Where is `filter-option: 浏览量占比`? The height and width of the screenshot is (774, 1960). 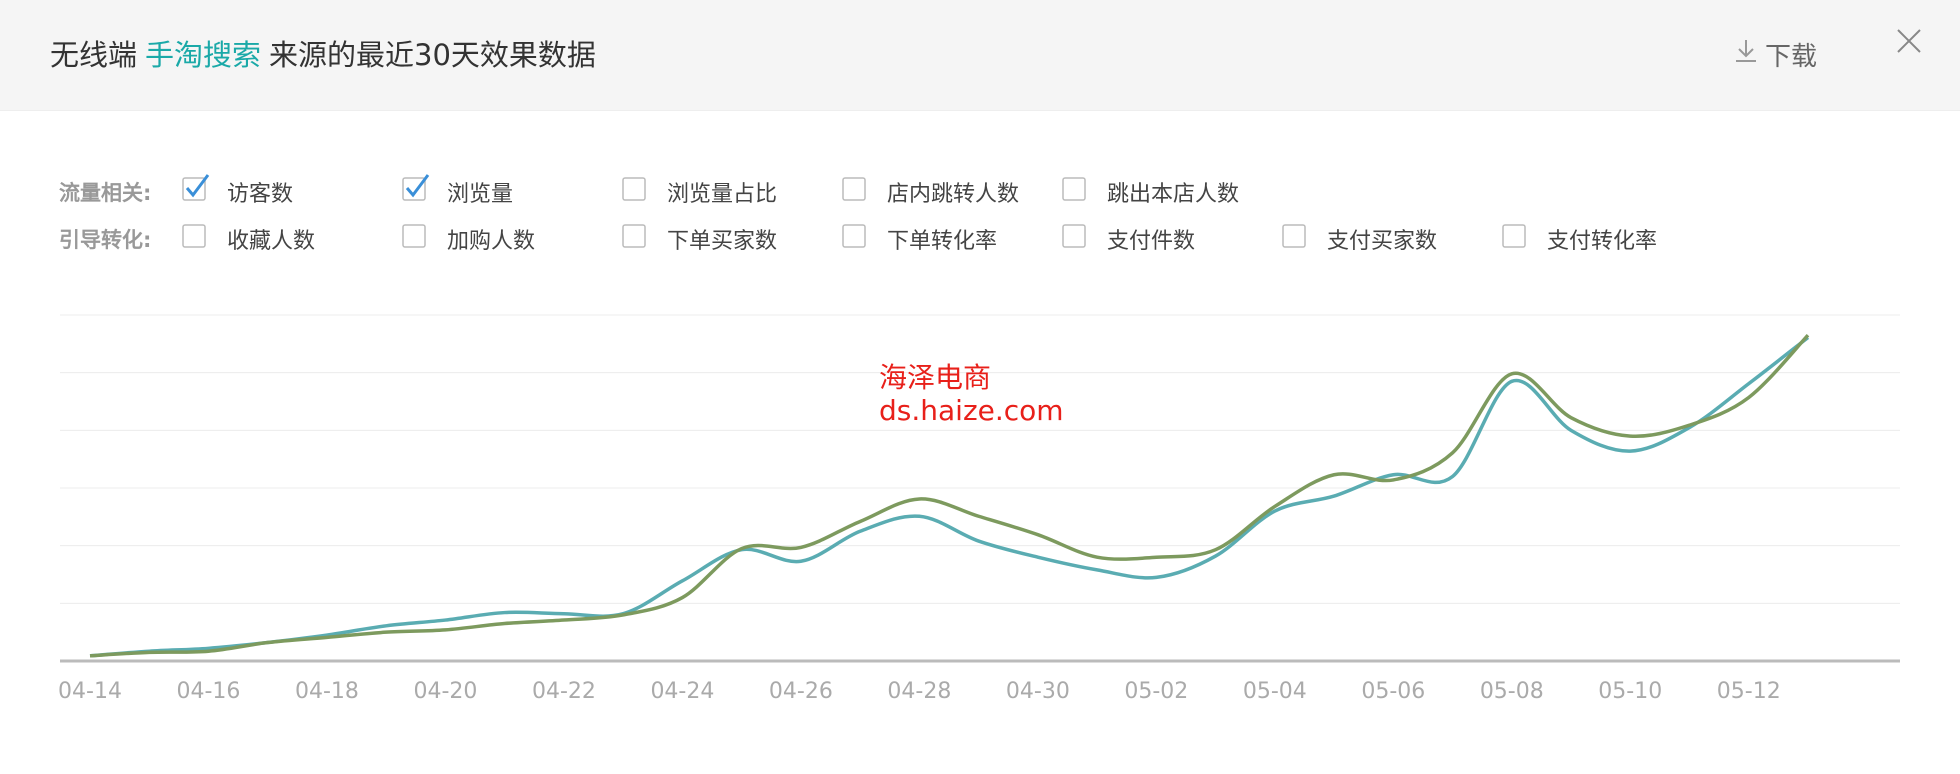
filter-option: 浏览量占比 is located at coordinates (722, 194).